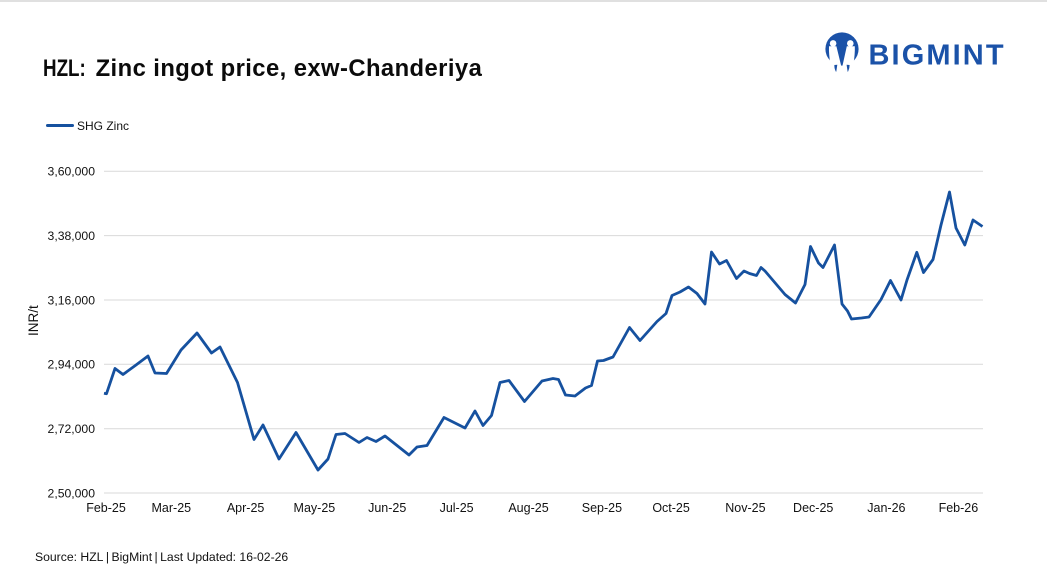  What do you see at coordinates (387, 508) in the screenshot?
I see `svg-text: Jun-25` at bounding box center [387, 508].